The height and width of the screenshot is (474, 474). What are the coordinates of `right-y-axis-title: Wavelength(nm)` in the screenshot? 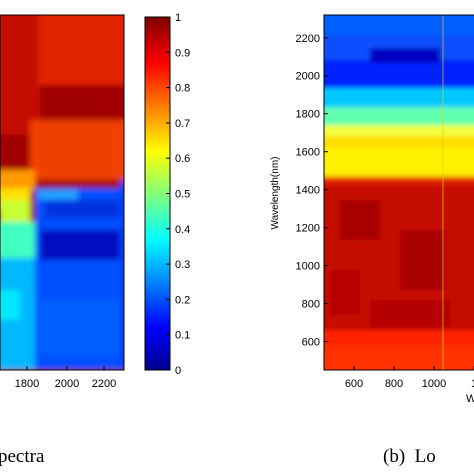 It's located at (275, 193).